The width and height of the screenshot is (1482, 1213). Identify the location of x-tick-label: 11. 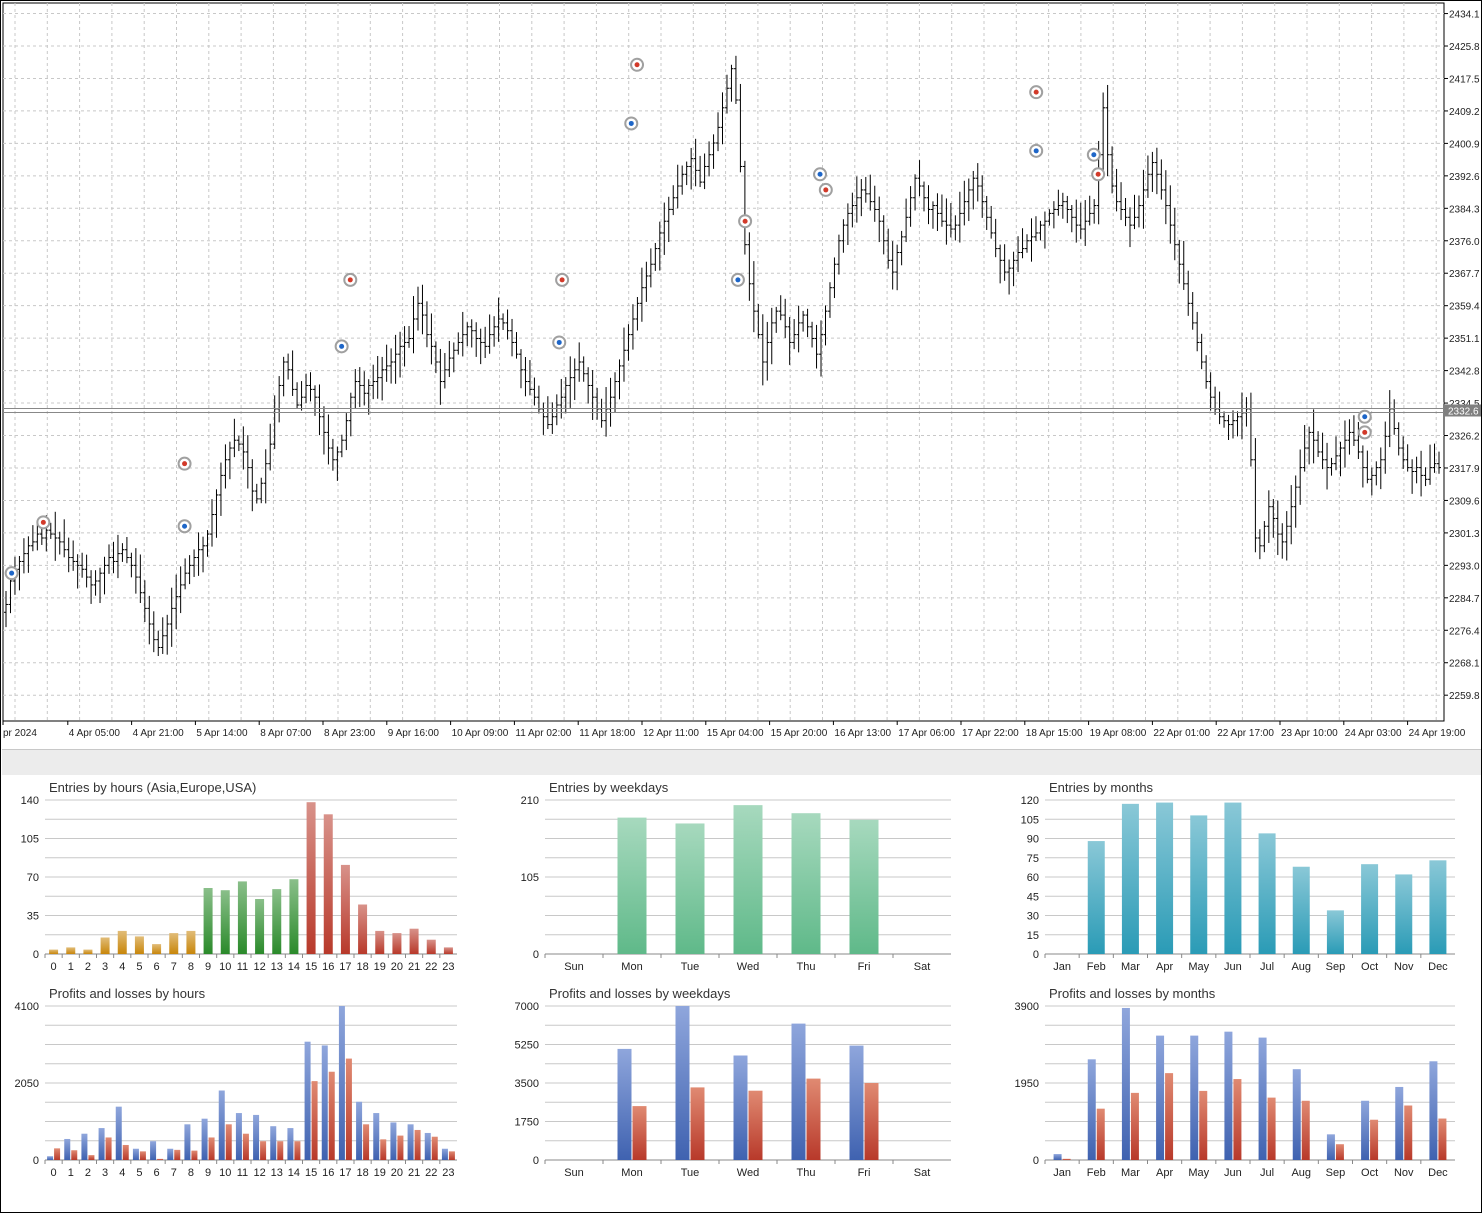
(242, 1173).